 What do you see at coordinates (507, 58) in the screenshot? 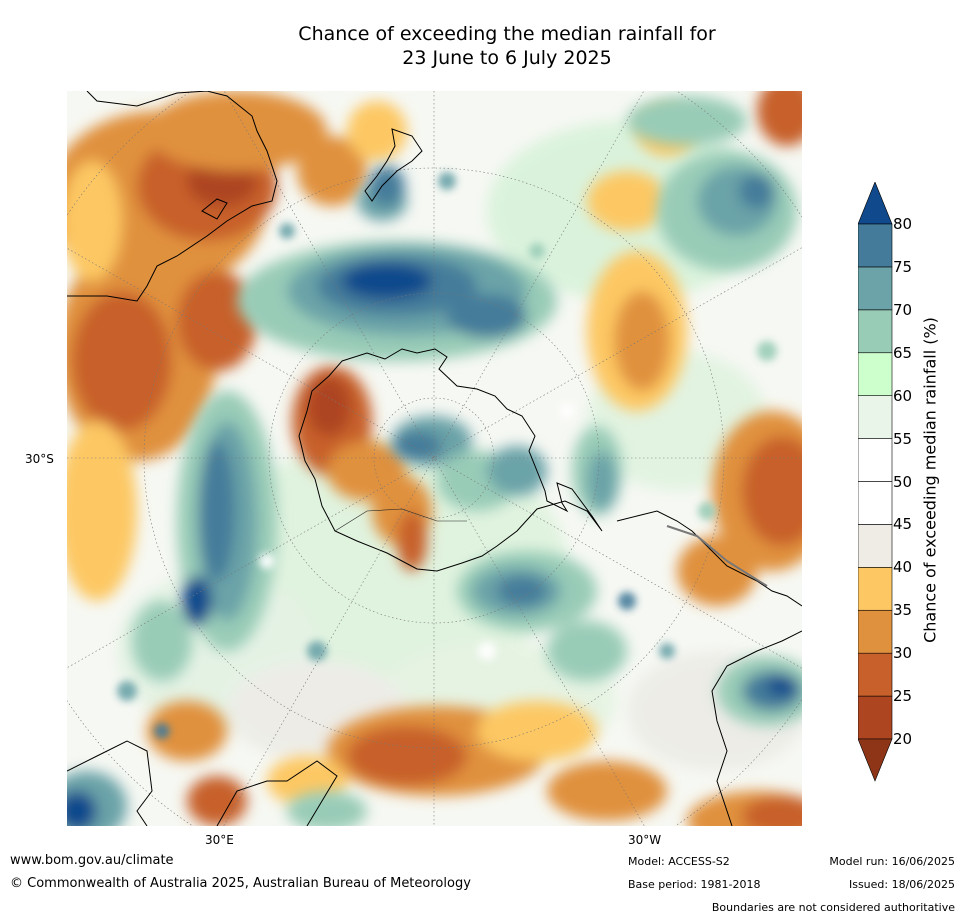
I see `title-line-2: 23 June to 6 July 2025` at bounding box center [507, 58].